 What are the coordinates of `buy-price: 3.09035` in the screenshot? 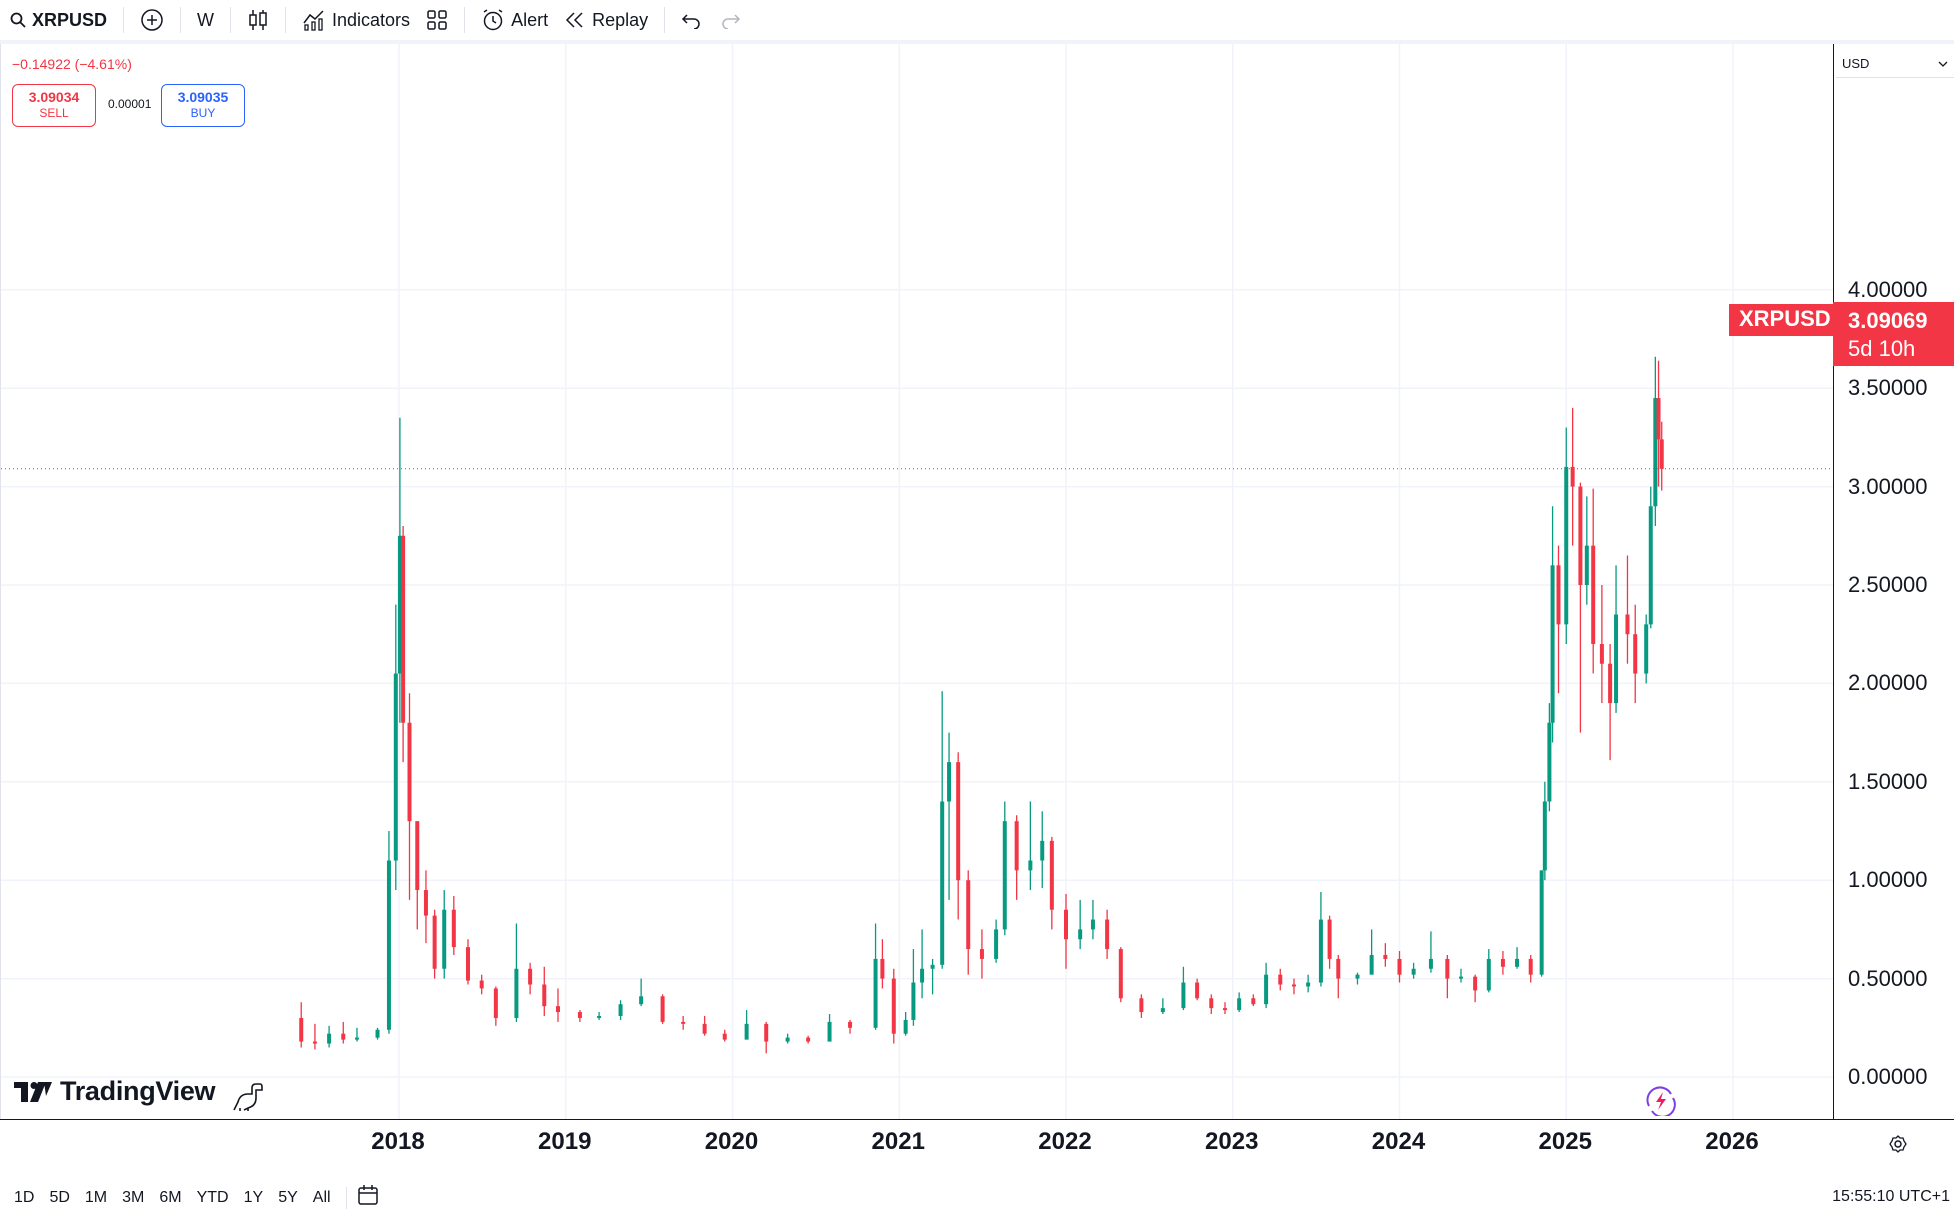 It's located at (203, 97).